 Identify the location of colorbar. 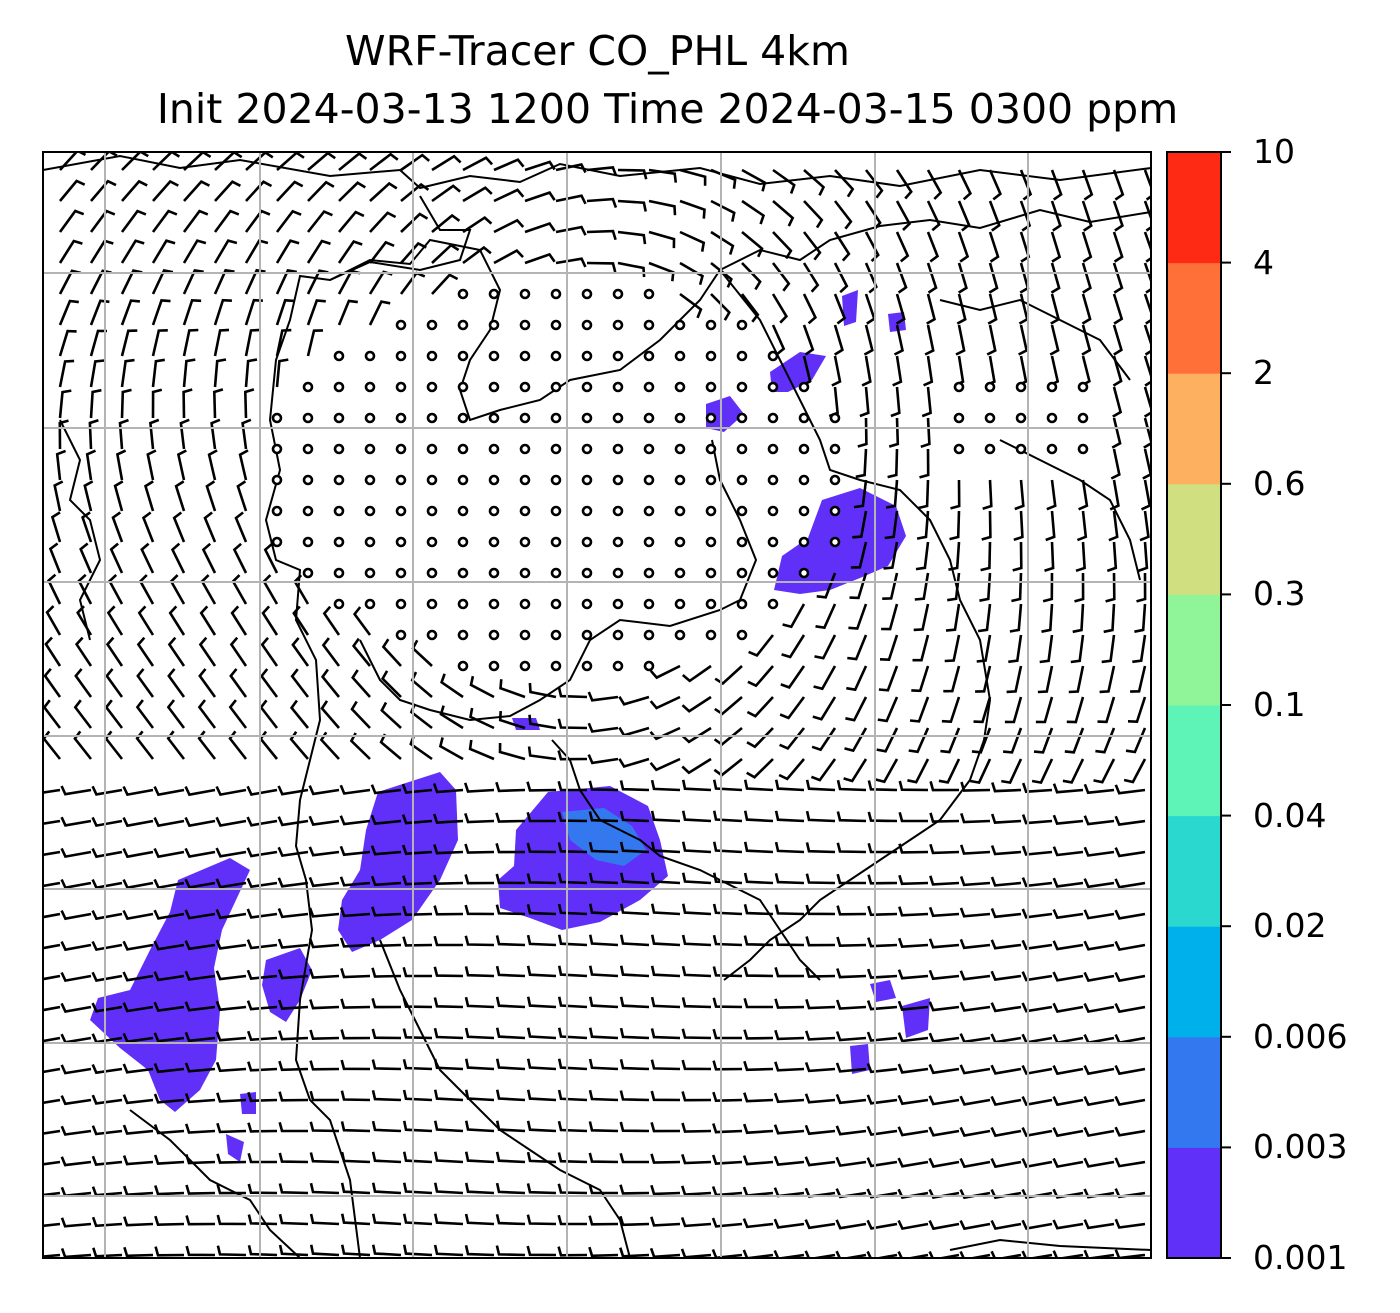
(1199, 705).